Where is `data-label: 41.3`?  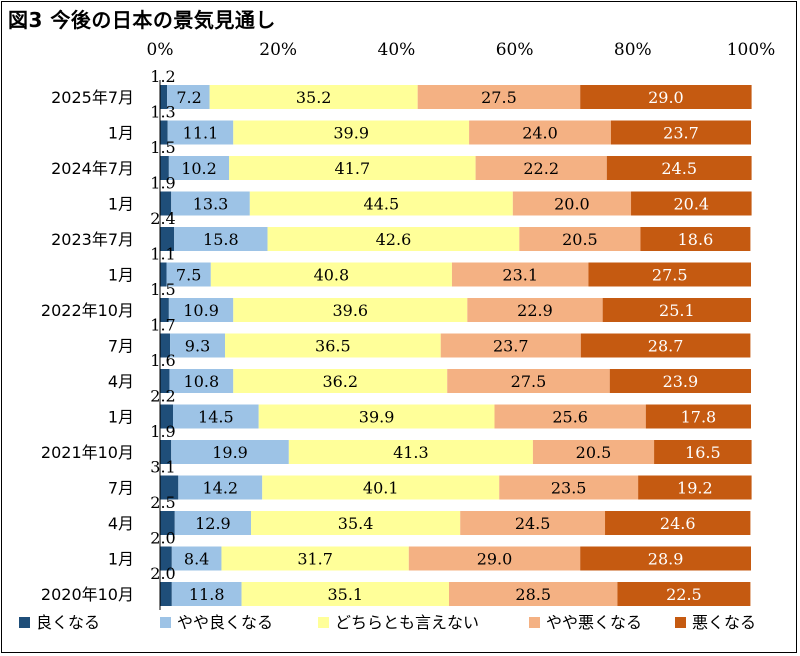
data-label: 41.3 is located at coordinates (411, 452).